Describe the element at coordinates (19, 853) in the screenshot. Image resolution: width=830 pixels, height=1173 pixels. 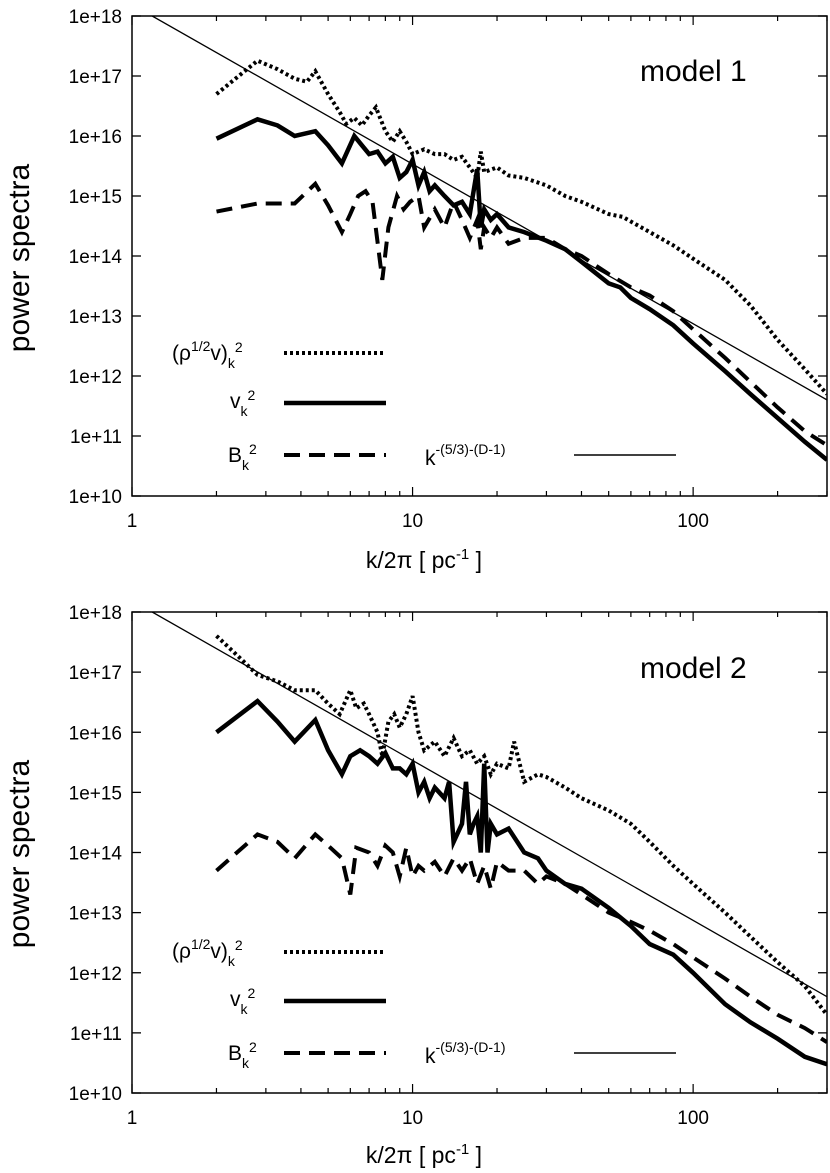
I see `y-axis-title-model-2: power spectra` at that location.